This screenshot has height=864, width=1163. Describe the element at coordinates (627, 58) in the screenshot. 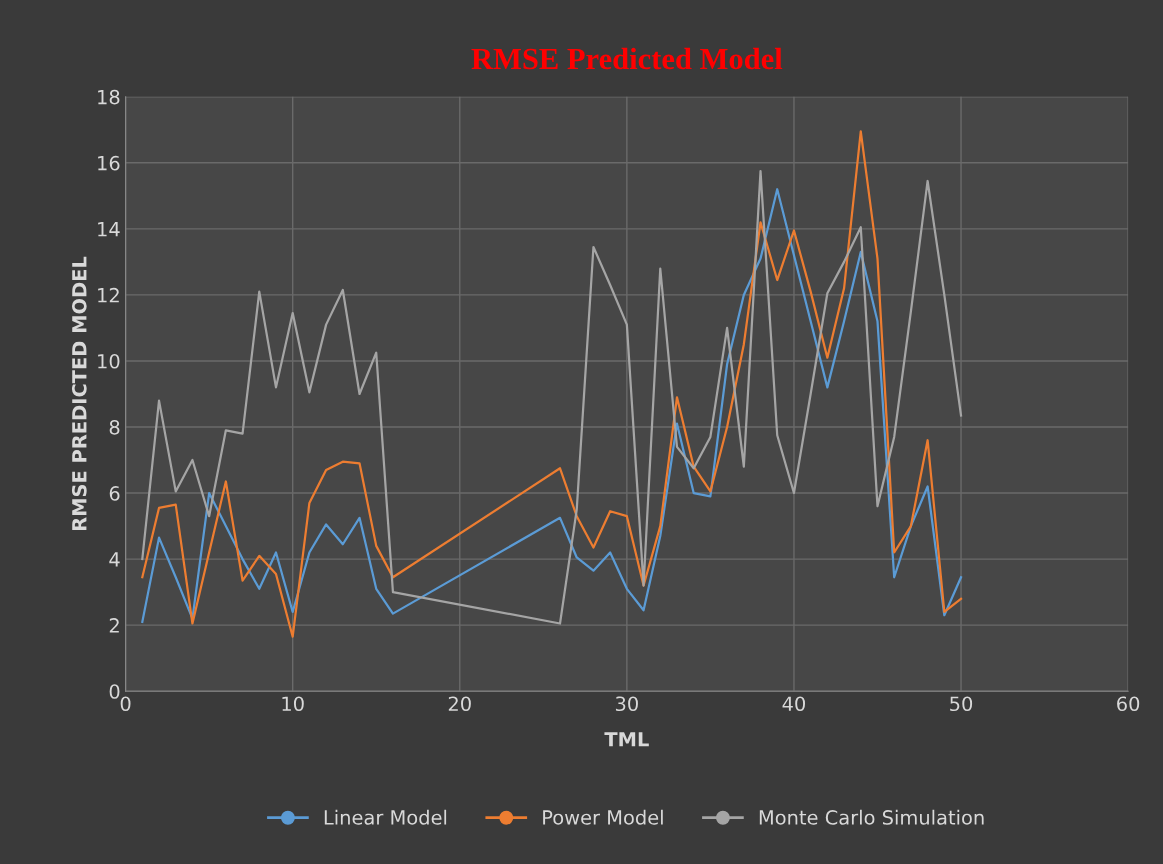

I see `chart-title: RMSE Predicted Model` at that location.